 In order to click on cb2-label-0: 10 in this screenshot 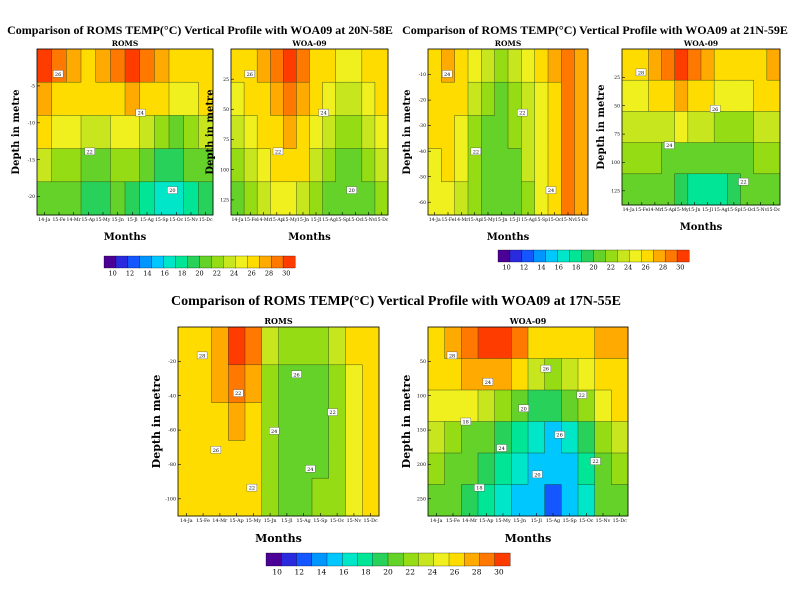, I will do `click(507, 268)`.